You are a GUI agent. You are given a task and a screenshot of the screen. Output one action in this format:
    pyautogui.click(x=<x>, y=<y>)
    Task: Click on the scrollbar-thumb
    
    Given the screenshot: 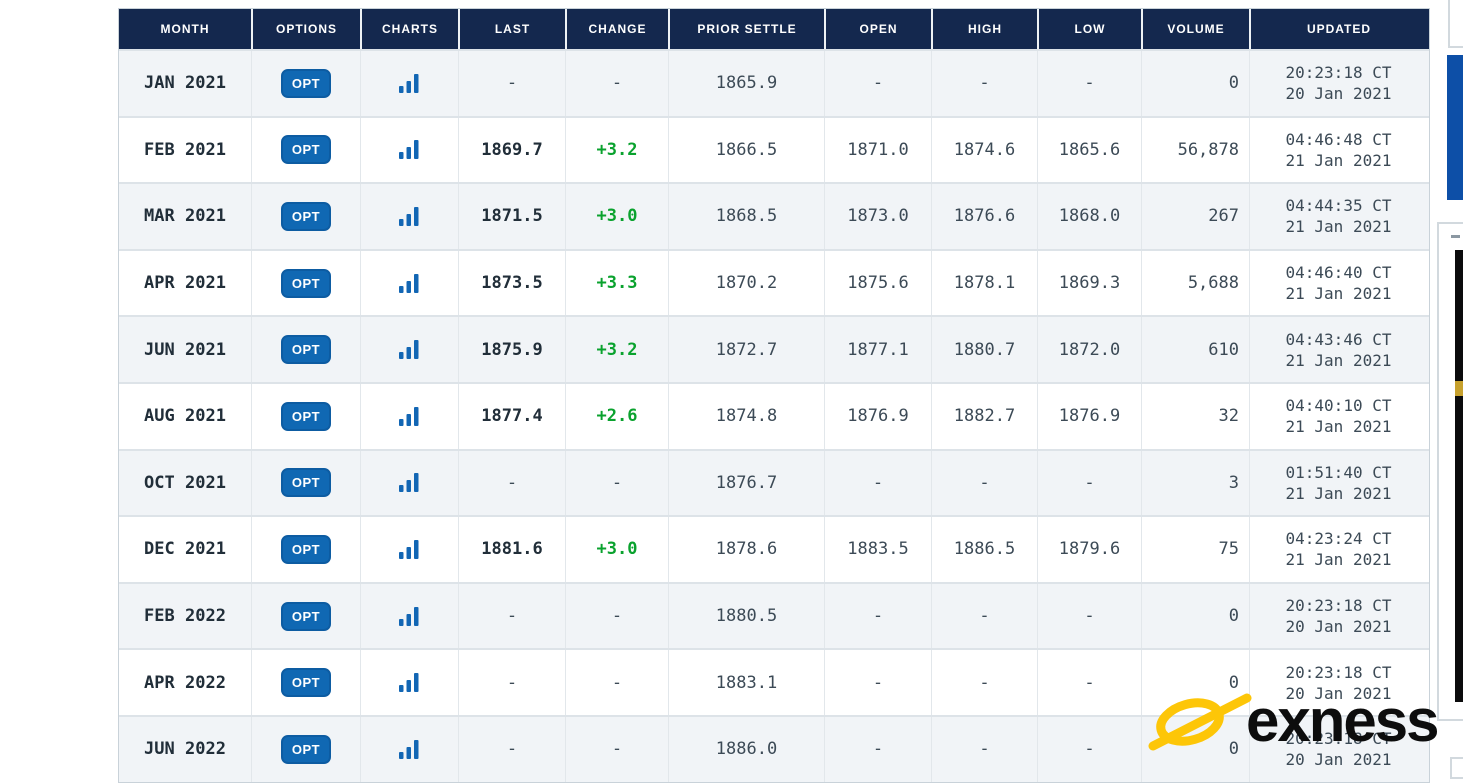 What is the action you would take?
    pyautogui.click(x=1455, y=127)
    